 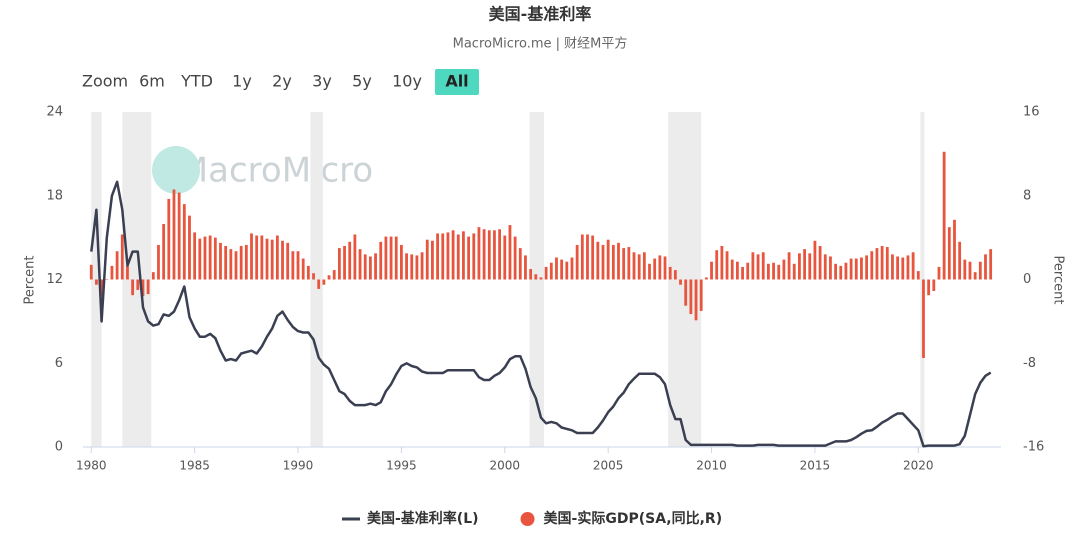 I want to click on range-button: 10y, so click(x=407, y=81).